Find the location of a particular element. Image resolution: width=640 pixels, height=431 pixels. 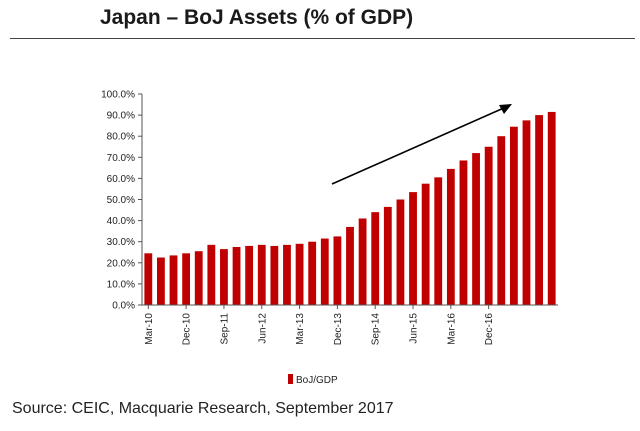

x-tick-label: Dec-10 is located at coordinates (187, 329).